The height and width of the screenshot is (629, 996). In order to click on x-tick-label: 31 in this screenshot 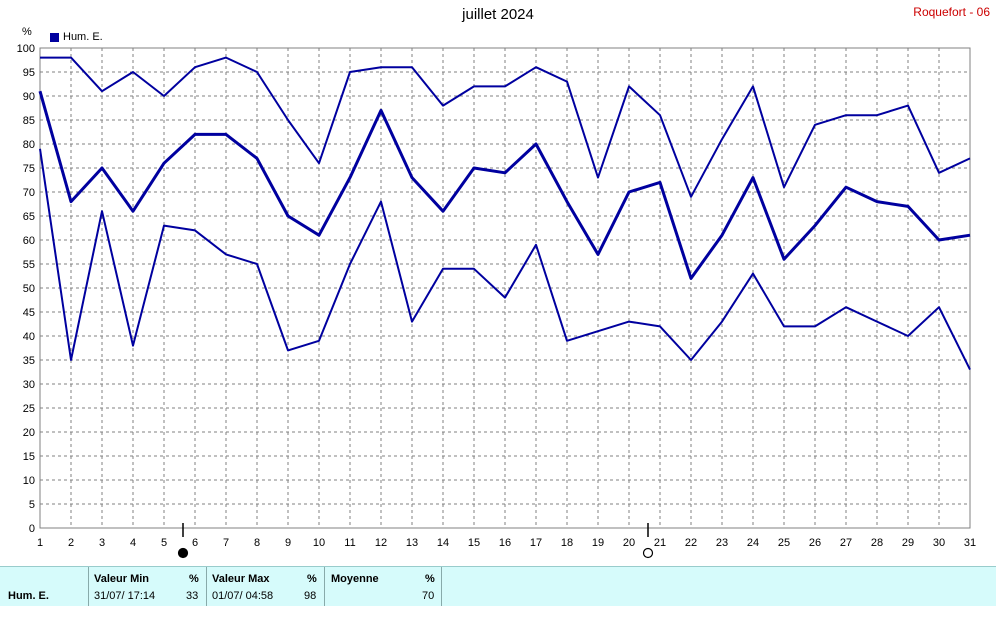, I will do `click(970, 543)`.